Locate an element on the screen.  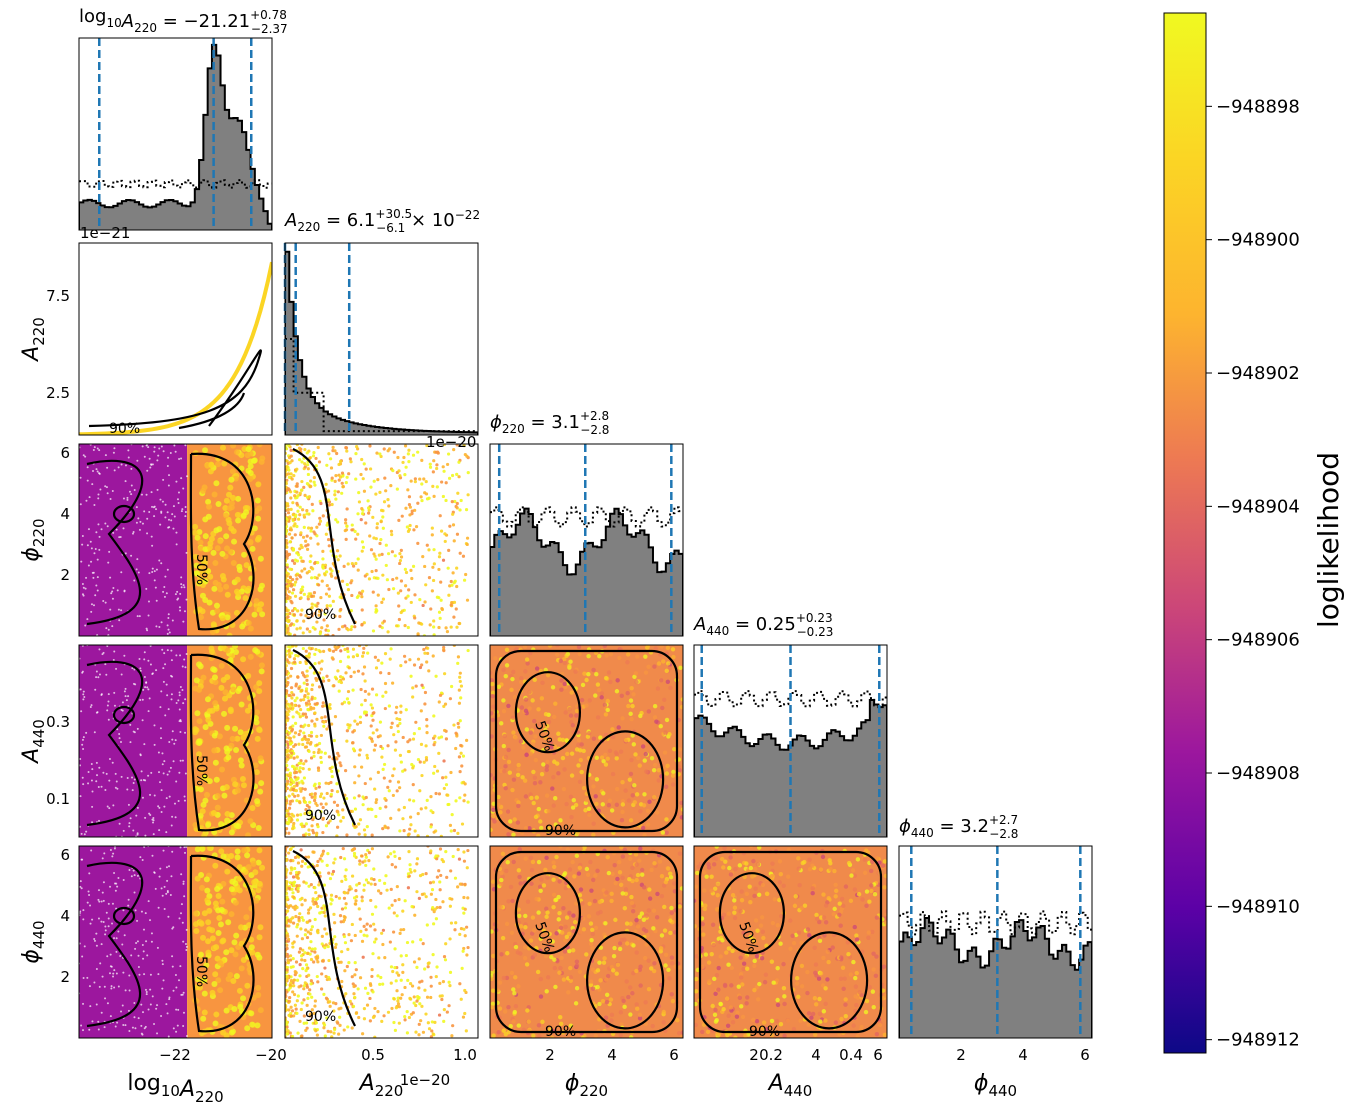
scatter-logA220-A220: 90% is located at coordinates (175, 339).